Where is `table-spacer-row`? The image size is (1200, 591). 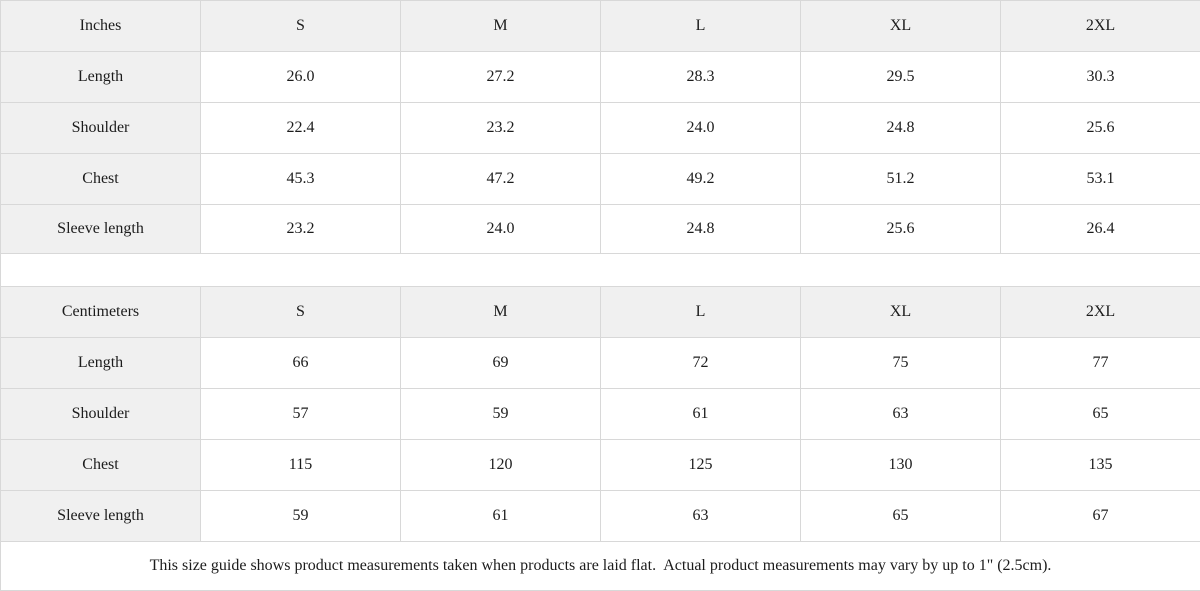
table-spacer-row is located at coordinates (600, 270).